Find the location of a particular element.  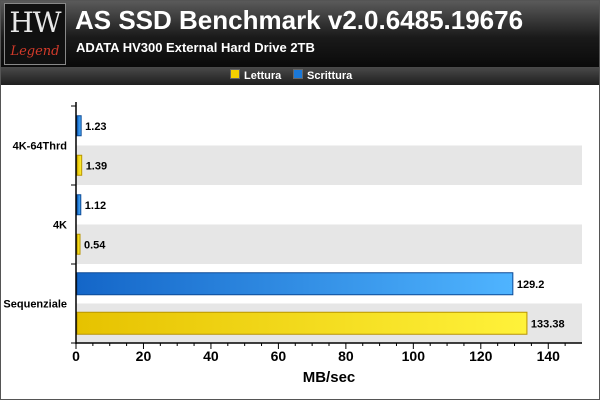

legend-item-scrittura: Scrittura is located at coordinates (322, 75).